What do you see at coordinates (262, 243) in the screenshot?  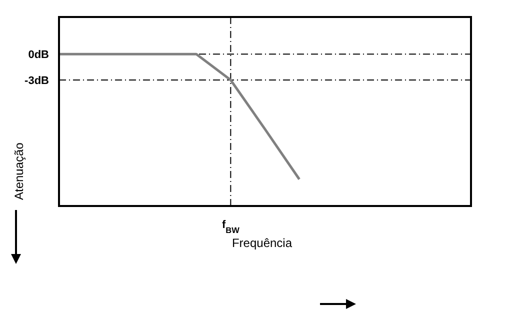 I see `x-axis-title: Frequência` at bounding box center [262, 243].